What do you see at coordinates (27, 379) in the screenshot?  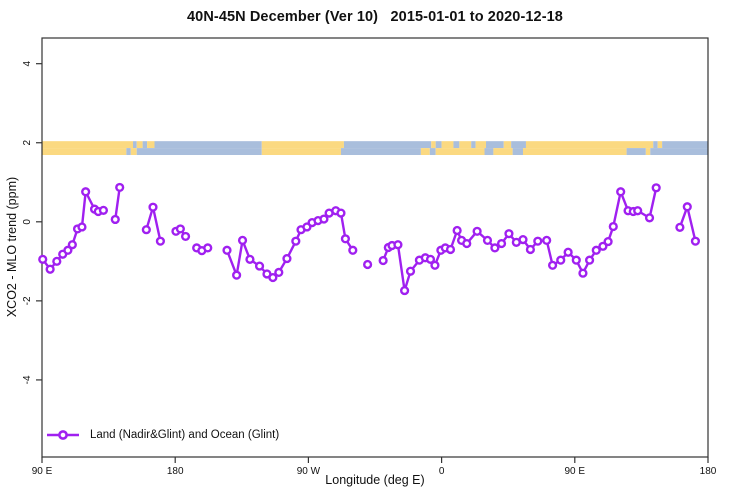 I see `y-tick-label: -4` at bounding box center [27, 379].